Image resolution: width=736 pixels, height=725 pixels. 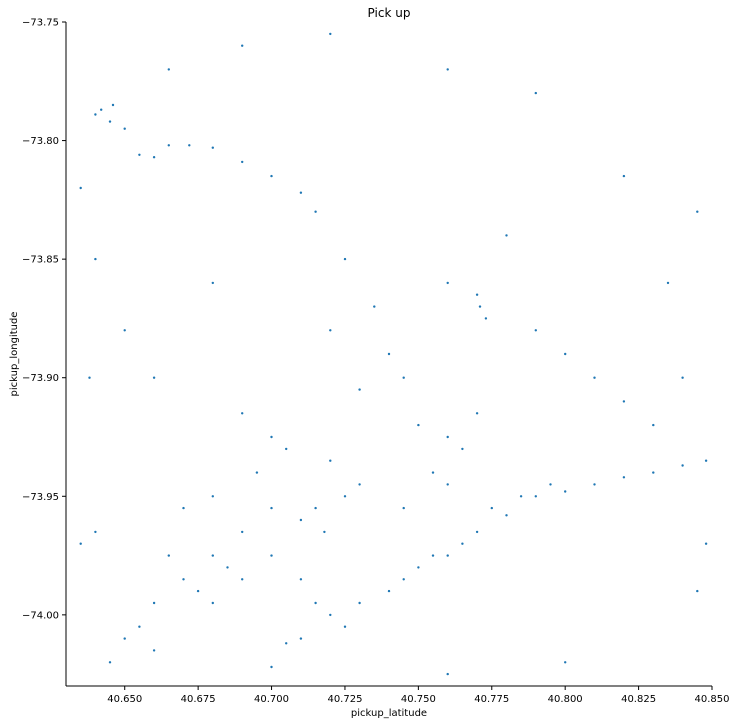 What do you see at coordinates (40, 260) in the screenshot?
I see `y-tick-label: −73.85` at bounding box center [40, 260].